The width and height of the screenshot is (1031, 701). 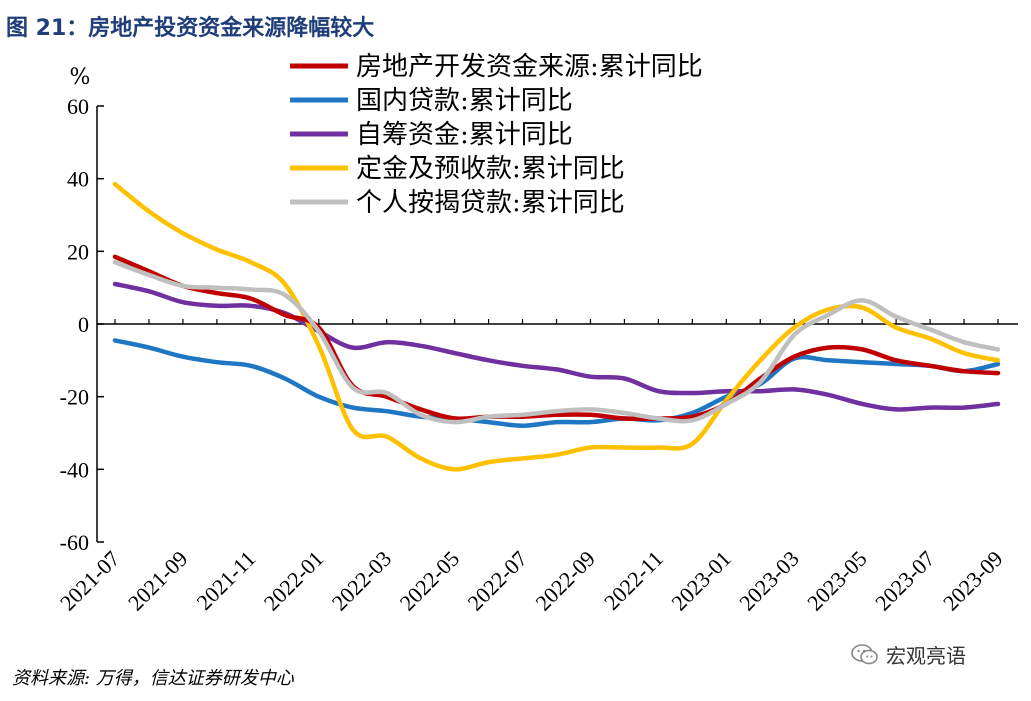 What do you see at coordinates (701, 581) in the screenshot?
I see `x-tick-label: 2023-01` at bounding box center [701, 581].